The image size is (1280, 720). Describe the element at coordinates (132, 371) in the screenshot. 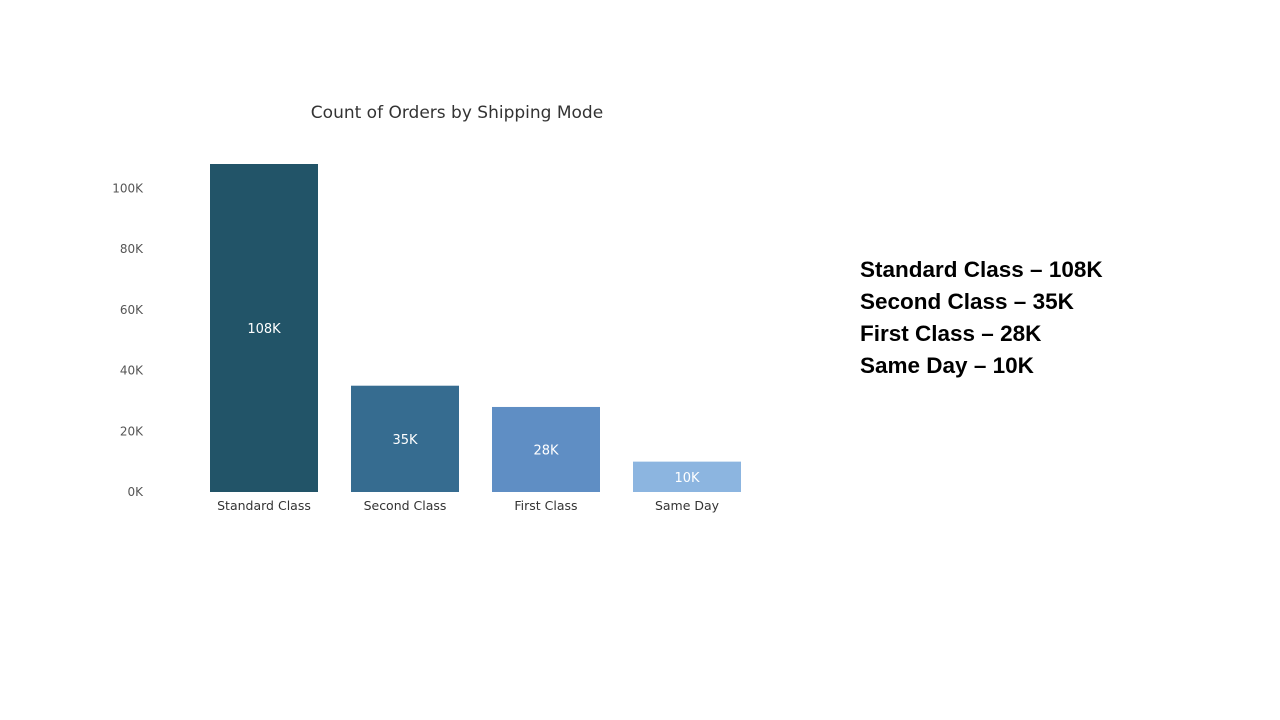

I see `y-tick-label-40k: 40K` at that location.